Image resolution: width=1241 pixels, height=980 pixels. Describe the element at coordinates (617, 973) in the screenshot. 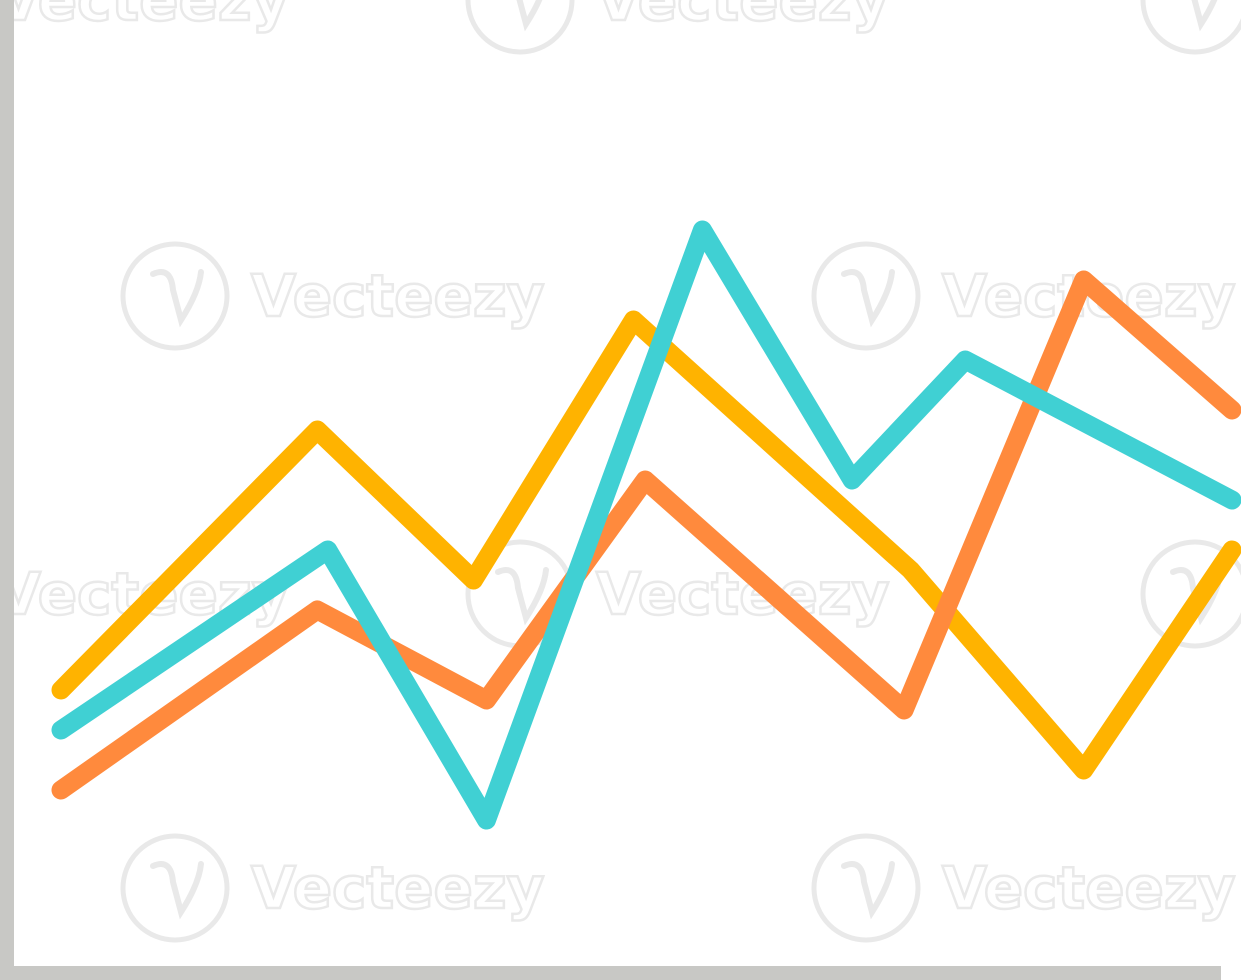

I see `x-axis-line` at that location.